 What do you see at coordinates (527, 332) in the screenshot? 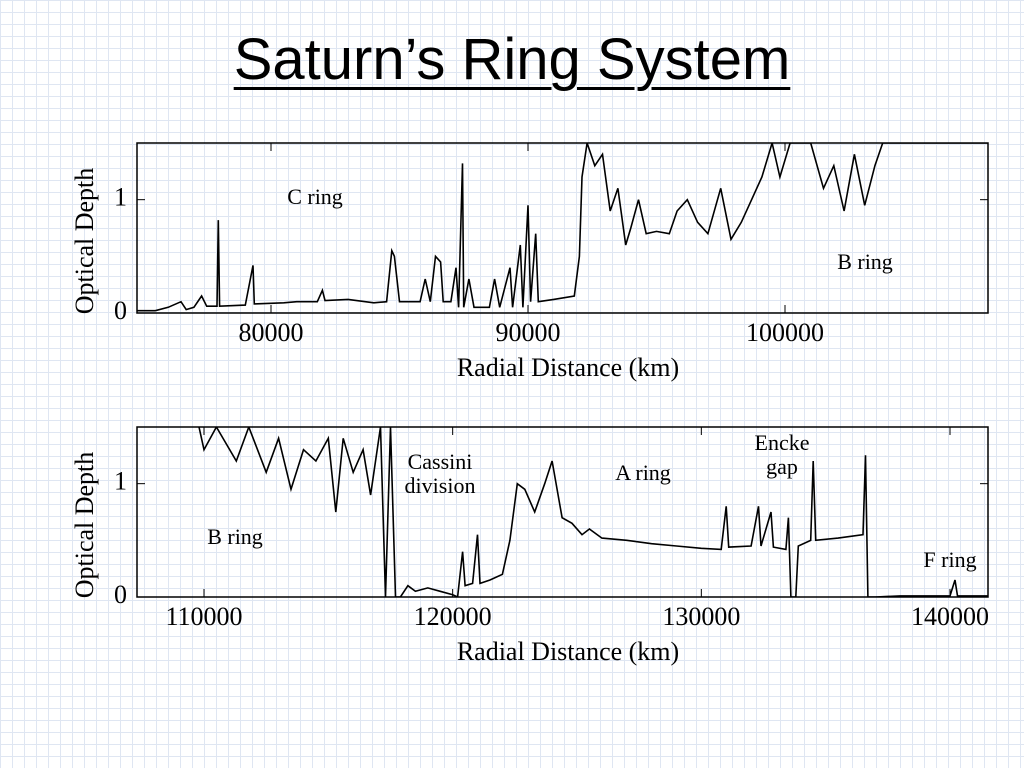
I see `x-tick-label: 90000` at bounding box center [527, 332].